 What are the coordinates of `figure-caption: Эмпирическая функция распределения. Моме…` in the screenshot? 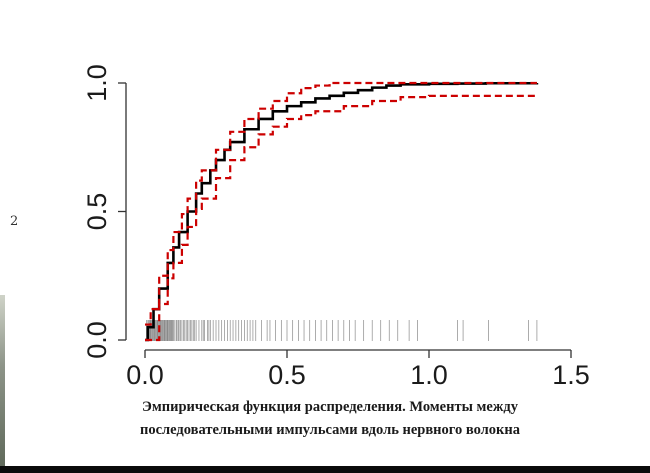 It's located at (330, 419).